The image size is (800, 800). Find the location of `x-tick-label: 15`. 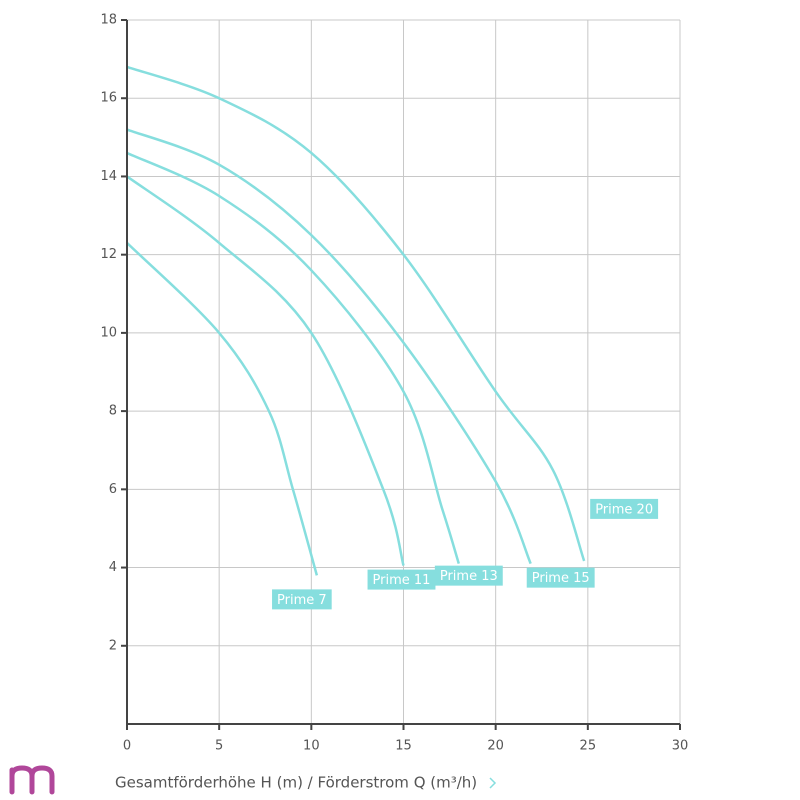

x-tick-label: 15 is located at coordinates (403, 746).